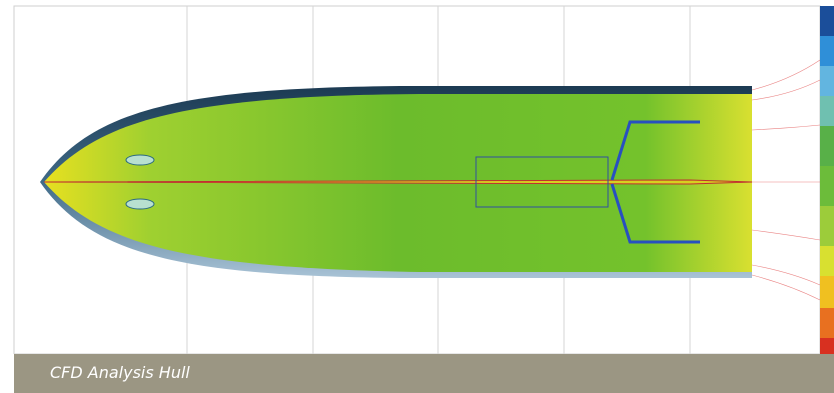  Describe the element at coordinates (786, 180) in the screenshot. I see `streamlines` at that location.